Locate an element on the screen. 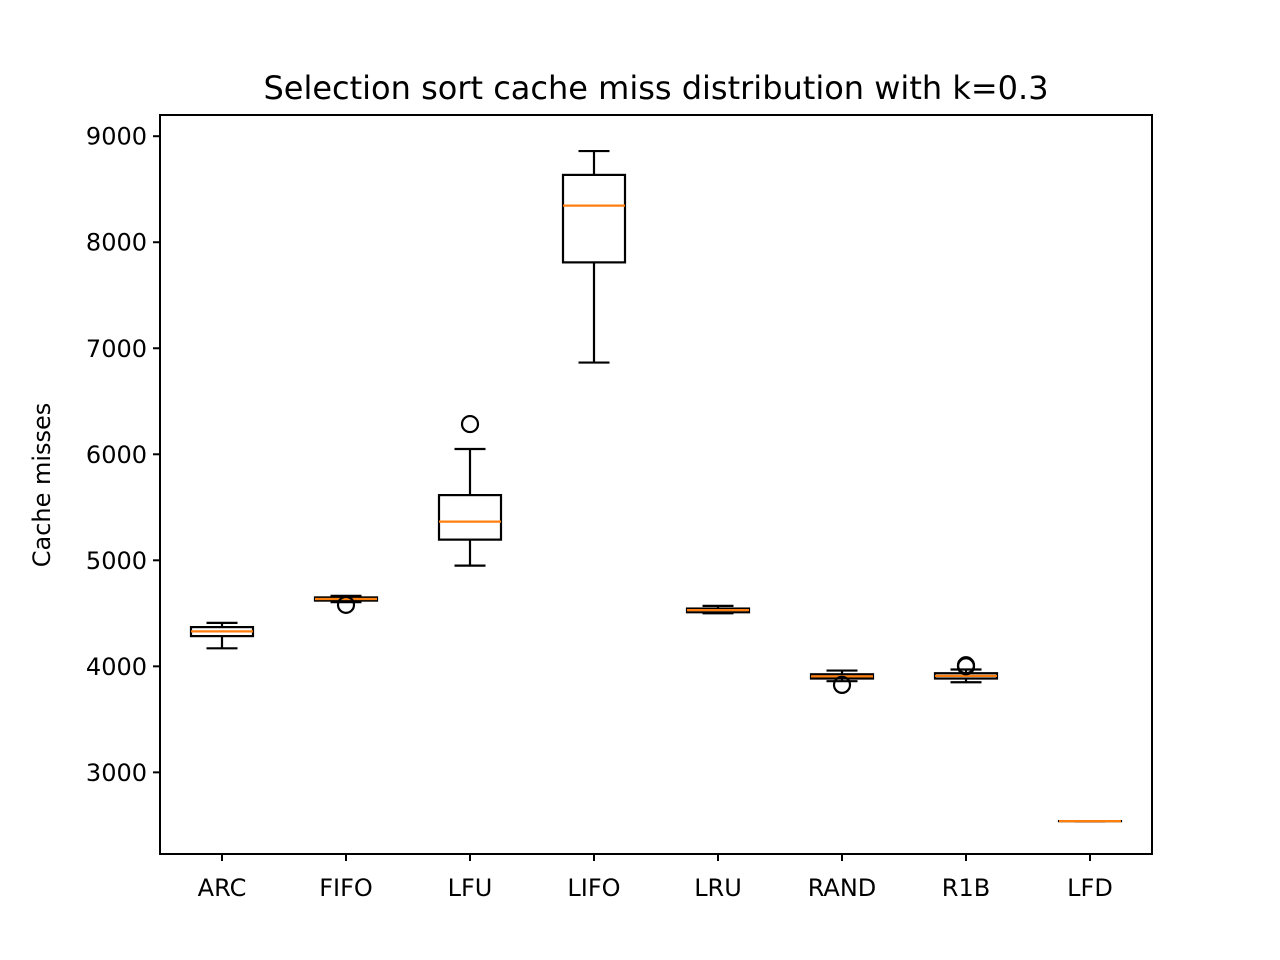 This screenshot has width=1280, height=960. y-tick-label: 8000 is located at coordinates (116, 243).